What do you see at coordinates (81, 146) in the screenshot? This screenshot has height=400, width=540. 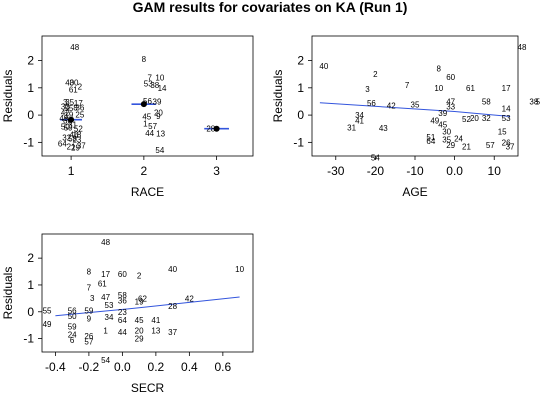 I see `data-point-label: 37` at bounding box center [81, 146].